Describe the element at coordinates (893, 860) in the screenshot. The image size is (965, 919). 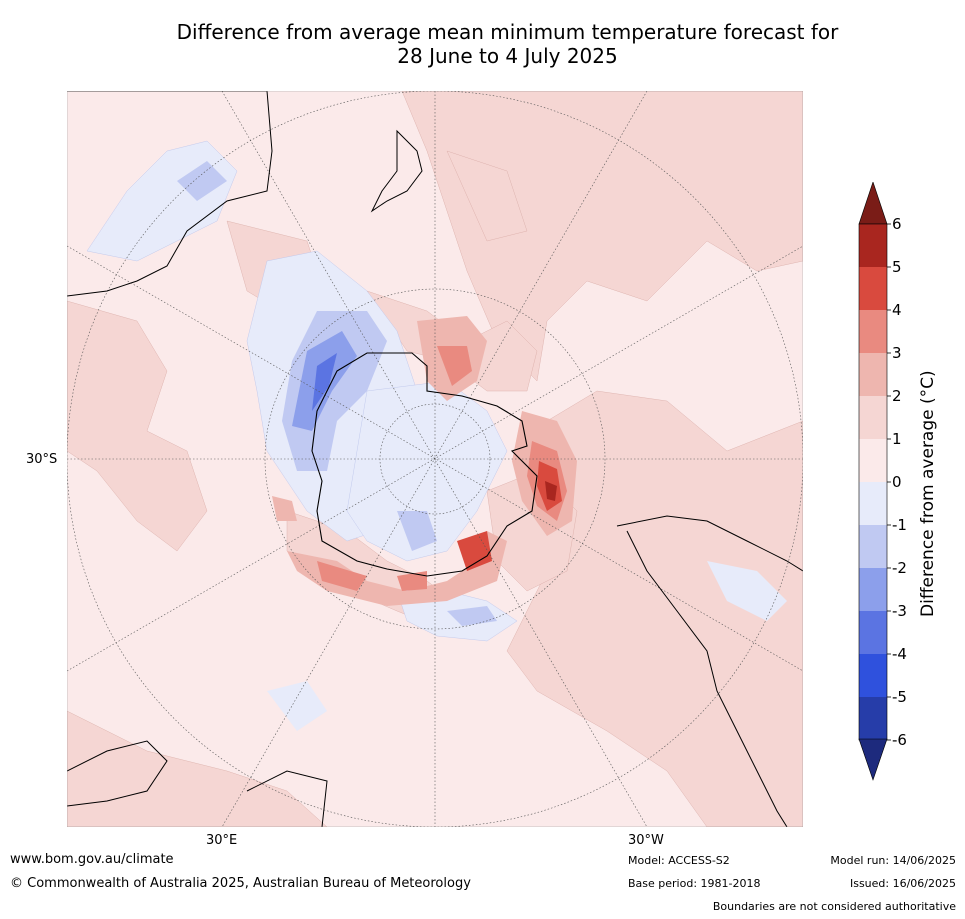
I see `footer-model-run: Model run: 14/06/2025` at that location.